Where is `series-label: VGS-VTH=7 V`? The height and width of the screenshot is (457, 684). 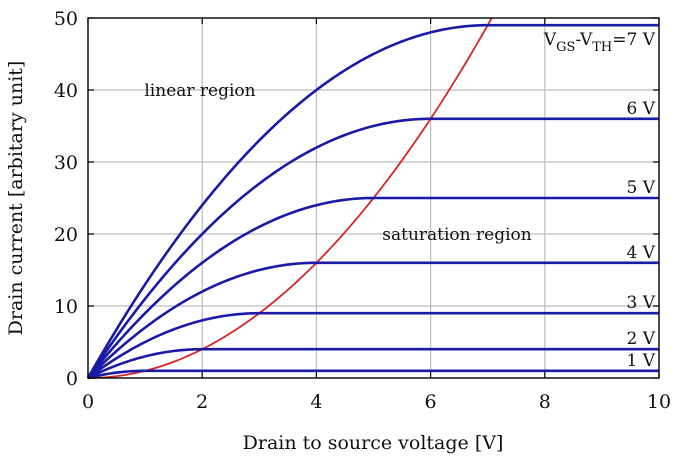
series-label: VGS-VTH=7 V is located at coordinates (599, 42).